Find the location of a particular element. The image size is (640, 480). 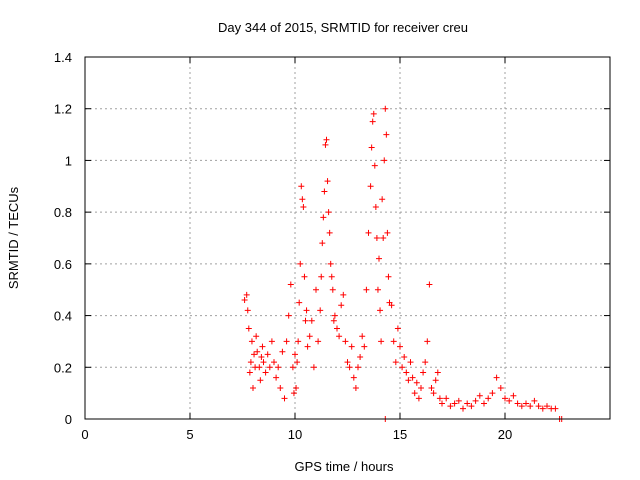

y-tick-label: 0 is located at coordinates (68, 419).